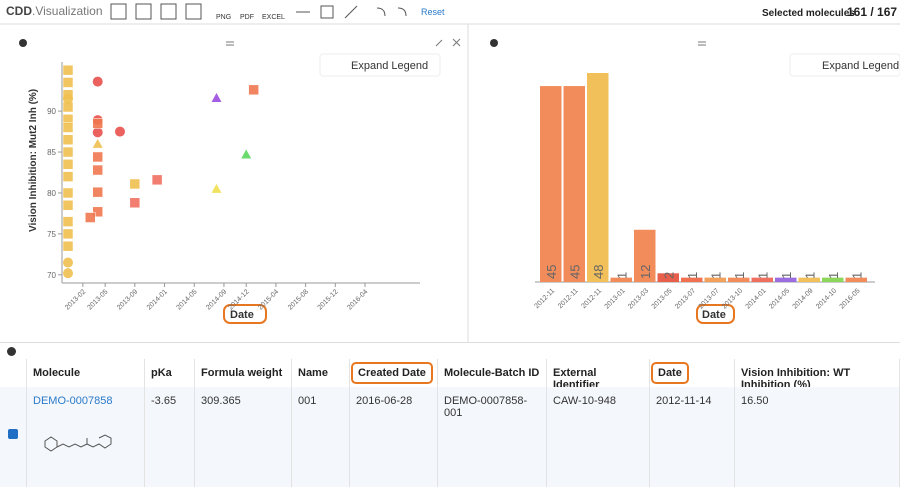  What do you see at coordinates (78, 443) in the screenshot?
I see `structure-image` at bounding box center [78, 443].